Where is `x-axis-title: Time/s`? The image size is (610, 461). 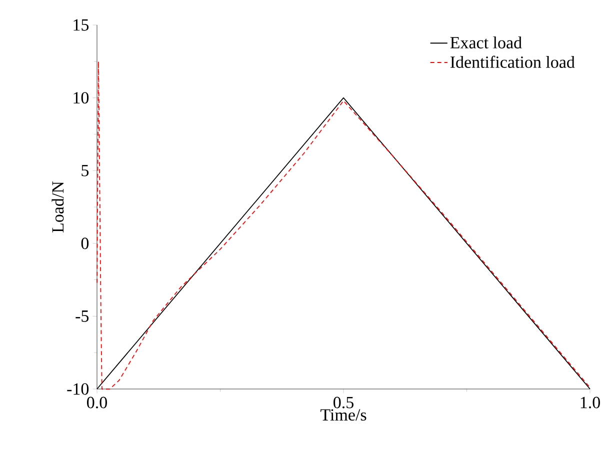
x-axis-title: Time/s is located at coordinates (343, 415).